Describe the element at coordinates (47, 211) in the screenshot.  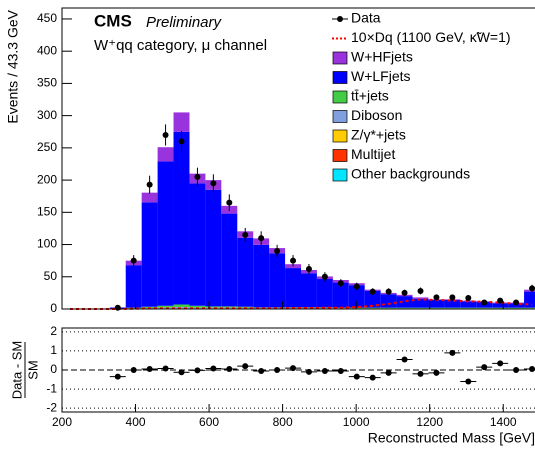
I see `y-tick-label: 150` at that location.